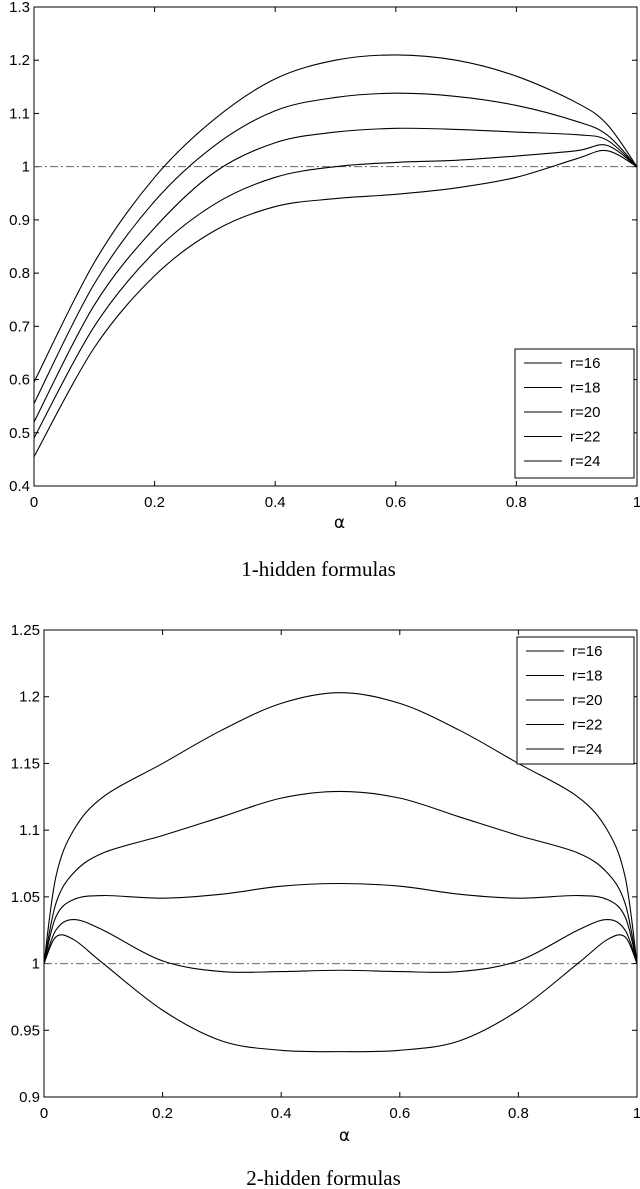 The width and height of the screenshot is (640, 1189). Describe the element at coordinates (318, 569) in the screenshot. I see `chart-caption: 1-hidden formulas` at that location.